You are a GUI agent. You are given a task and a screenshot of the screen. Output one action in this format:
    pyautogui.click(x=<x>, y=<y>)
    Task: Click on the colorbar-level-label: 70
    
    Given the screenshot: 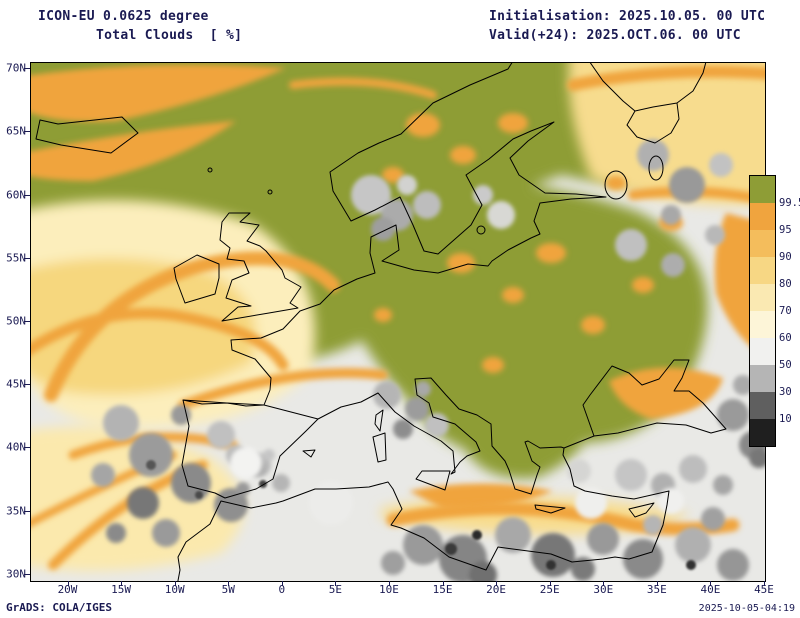 What is the action you would take?
    pyautogui.click(x=785, y=311)
    